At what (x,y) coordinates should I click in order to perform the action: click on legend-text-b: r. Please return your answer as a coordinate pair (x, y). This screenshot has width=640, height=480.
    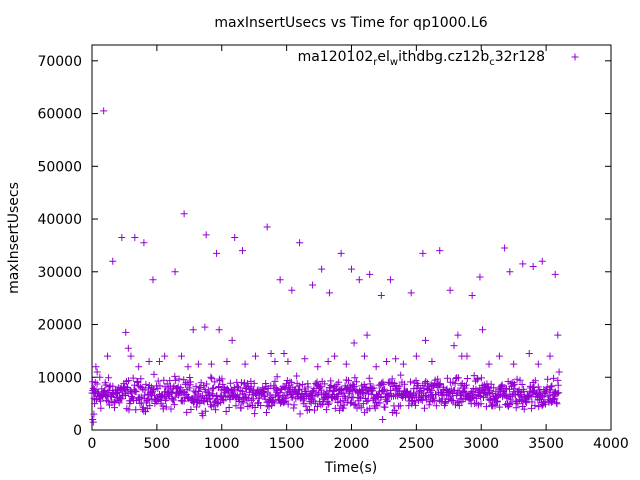
    Looking at the image, I should click on (375, 62).